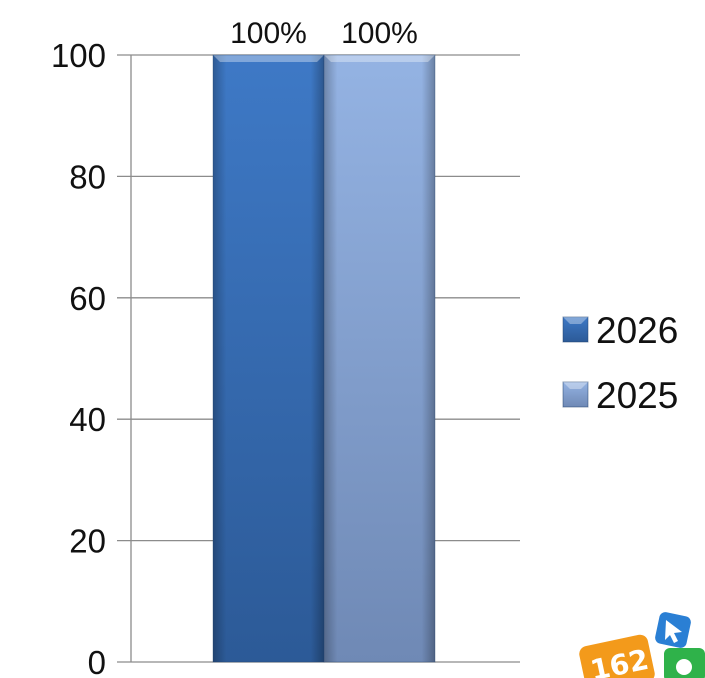 This screenshot has width=705, height=678. Describe the element at coordinates (97, 661) in the screenshot. I see `y-tick-label: 0` at that location.